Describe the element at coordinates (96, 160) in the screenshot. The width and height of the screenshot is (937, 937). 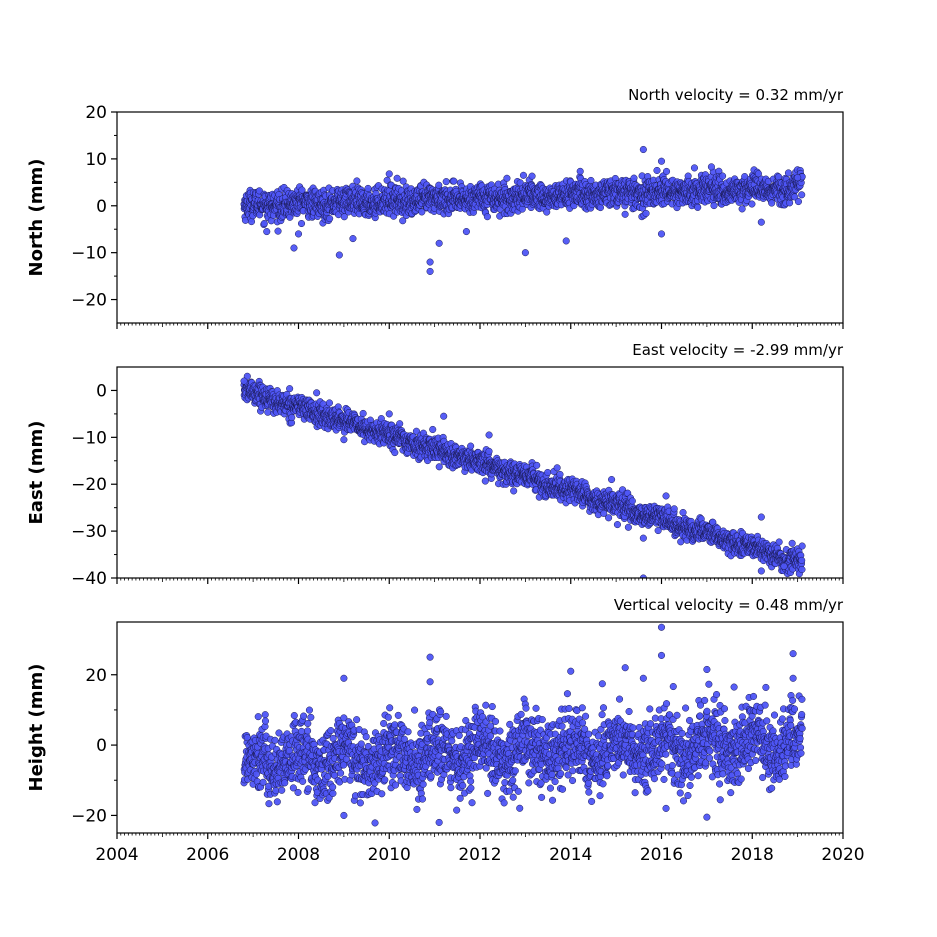
I see `y-tick-label: 10` at that location.